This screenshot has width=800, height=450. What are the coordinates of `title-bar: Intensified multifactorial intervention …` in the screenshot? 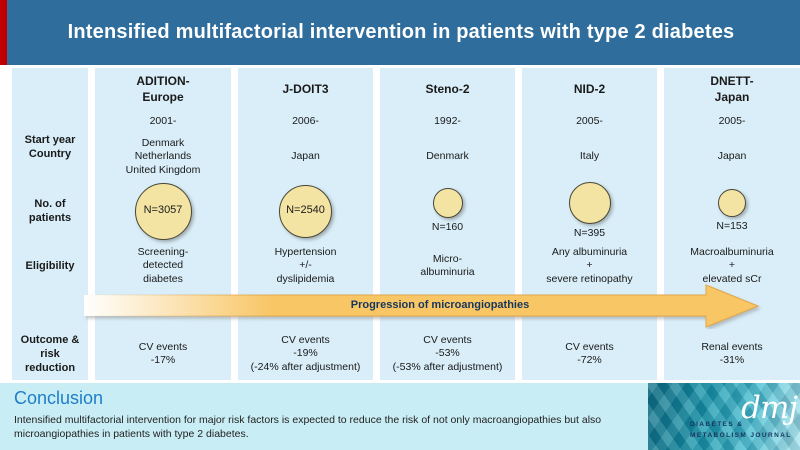 It's located at (400, 32).